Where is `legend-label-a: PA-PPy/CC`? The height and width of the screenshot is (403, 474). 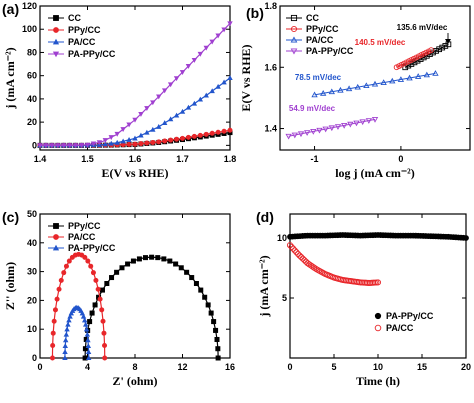
legend-label-a: PA-PPy/CC is located at coordinates (92, 54).